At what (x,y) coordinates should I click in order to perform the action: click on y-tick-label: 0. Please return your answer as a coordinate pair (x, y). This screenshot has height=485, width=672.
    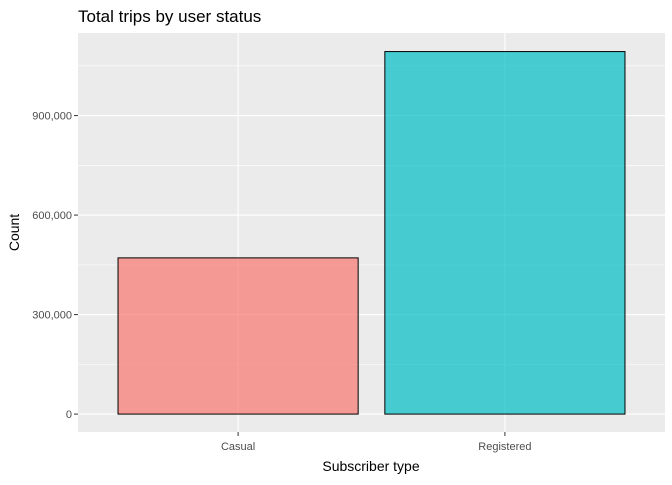
    Looking at the image, I should click on (69, 415).